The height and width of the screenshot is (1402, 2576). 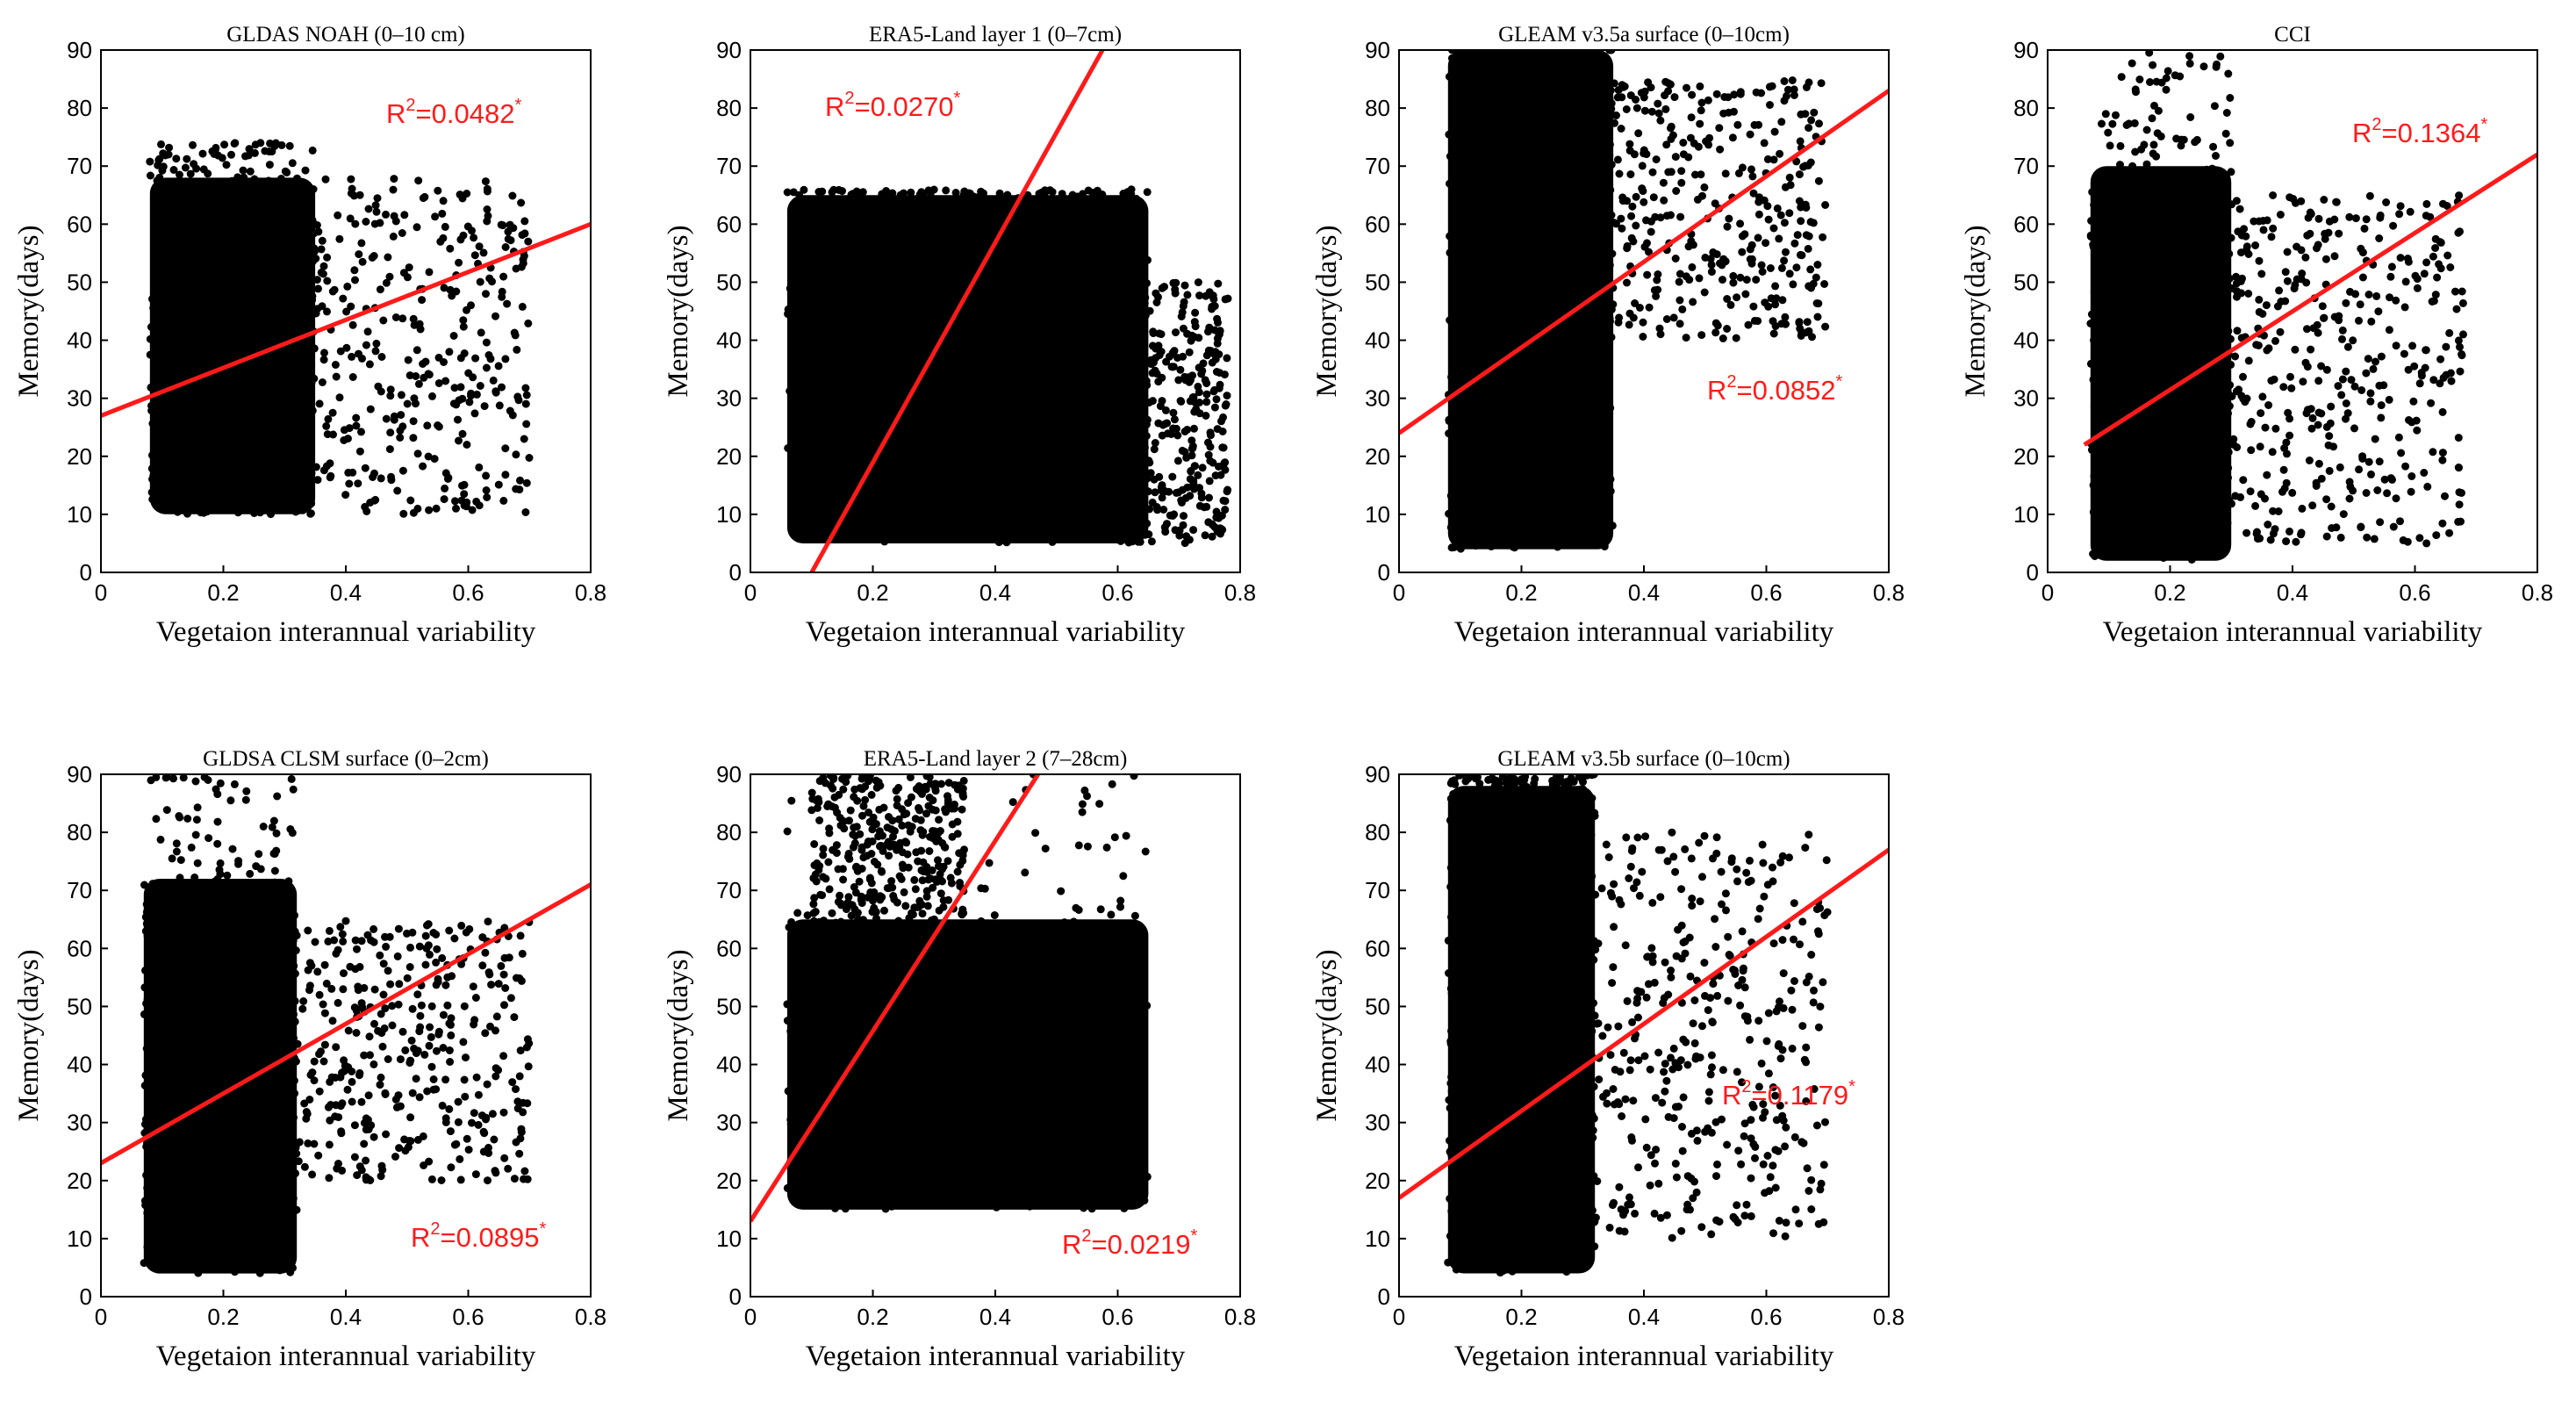 I want to click on r-squared-label: R2=0.1364*, so click(x=2419, y=131).